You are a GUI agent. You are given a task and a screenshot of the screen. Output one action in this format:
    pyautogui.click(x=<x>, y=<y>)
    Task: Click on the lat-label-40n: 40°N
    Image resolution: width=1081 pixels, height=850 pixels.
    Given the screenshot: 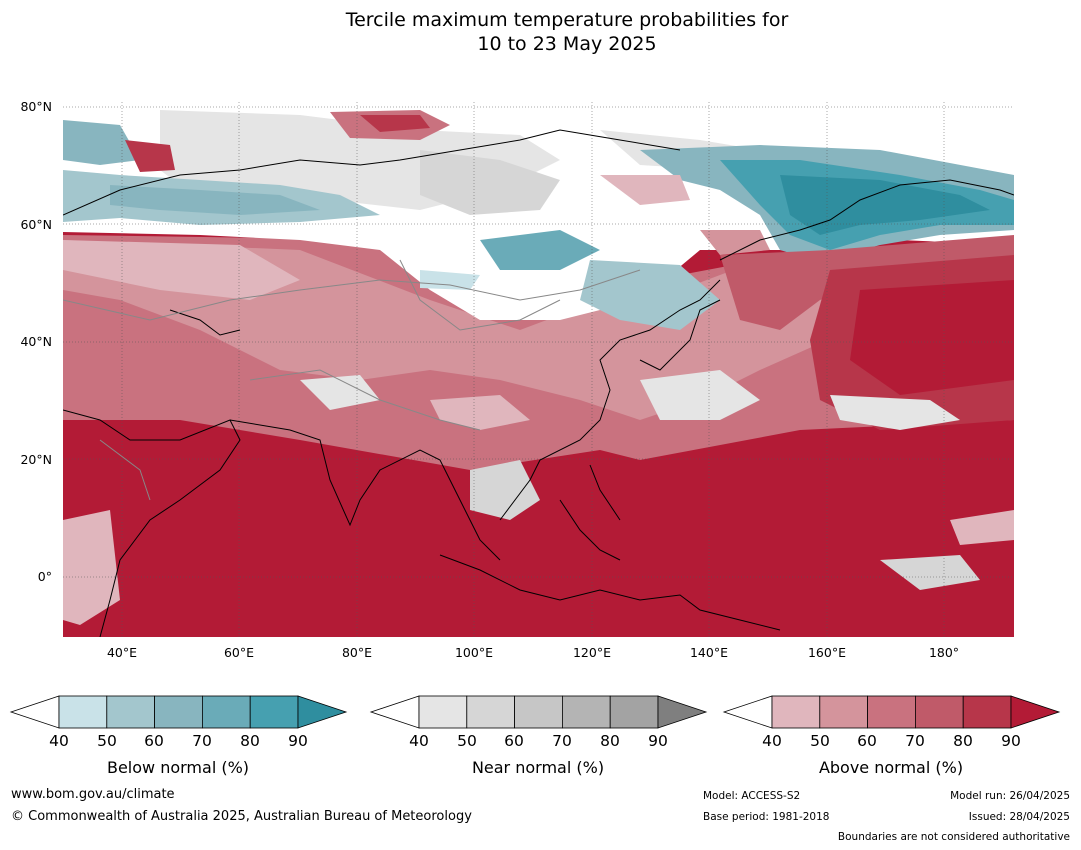 What is the action you would take?
    pyautogui.click(x=36, y=341)
    